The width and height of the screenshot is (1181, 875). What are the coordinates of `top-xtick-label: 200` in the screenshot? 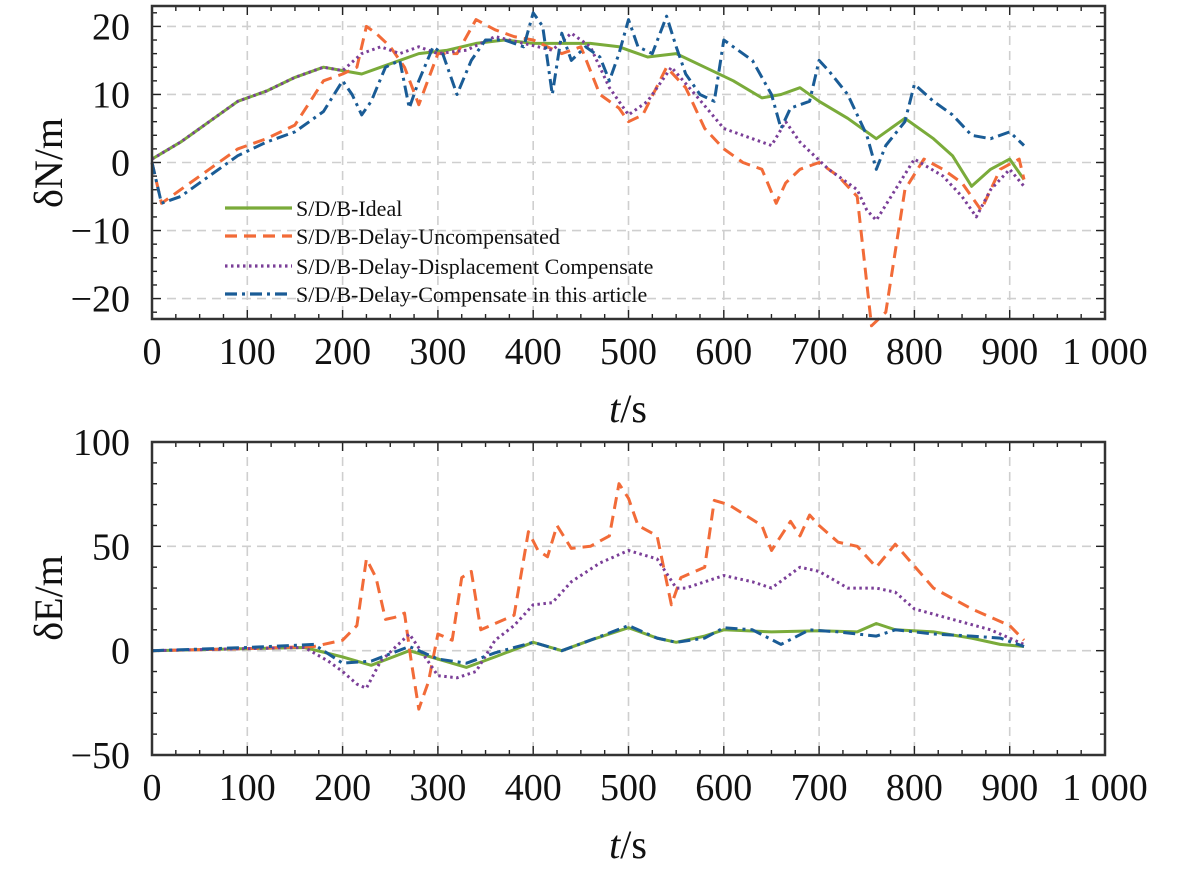 It's located at (342, 352).